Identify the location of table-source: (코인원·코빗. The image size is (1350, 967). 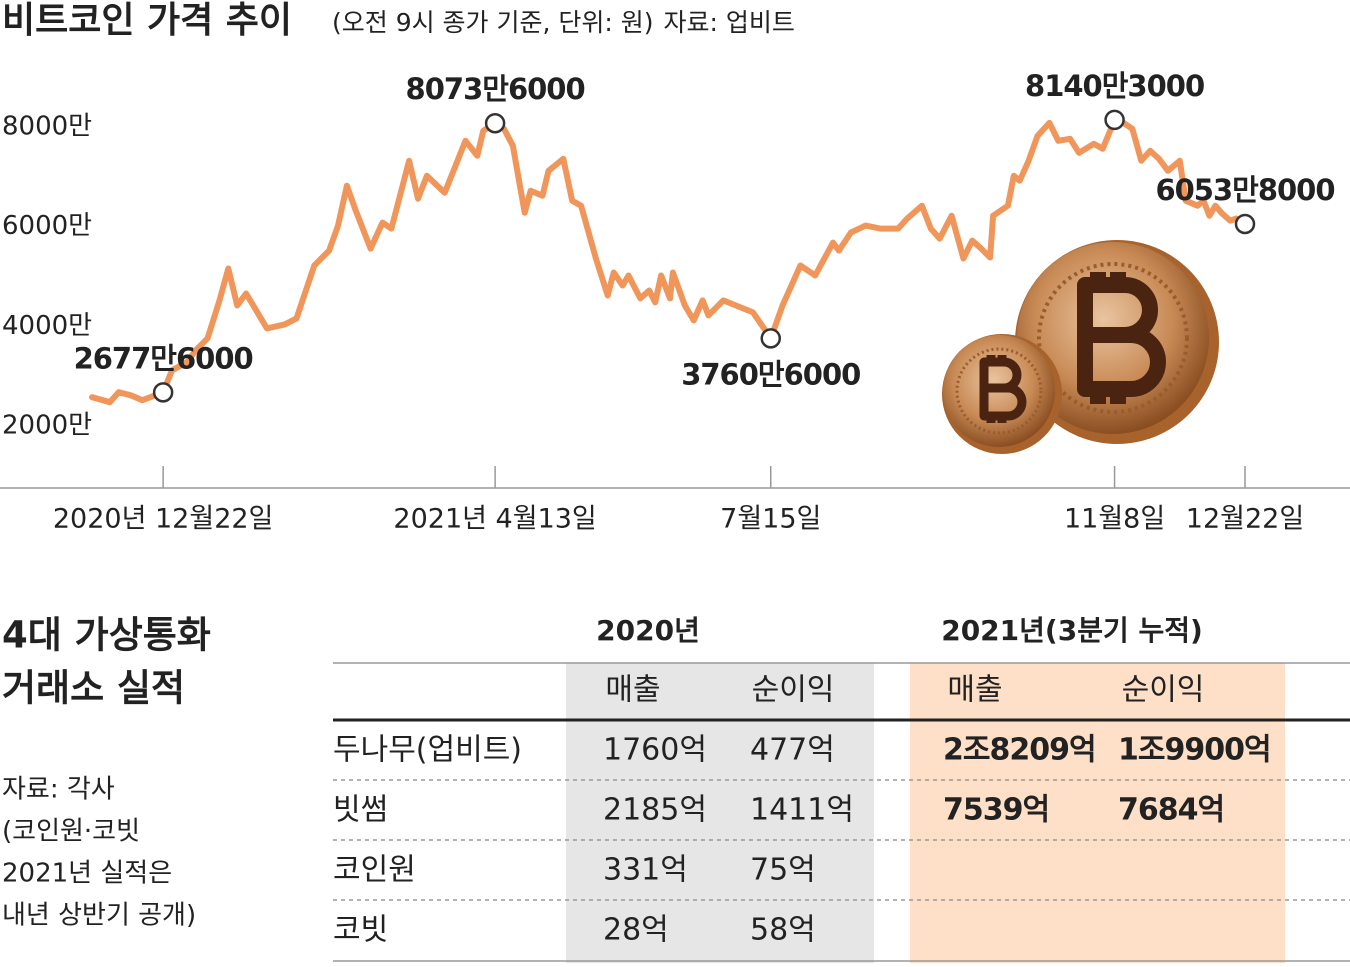
(71, 832).